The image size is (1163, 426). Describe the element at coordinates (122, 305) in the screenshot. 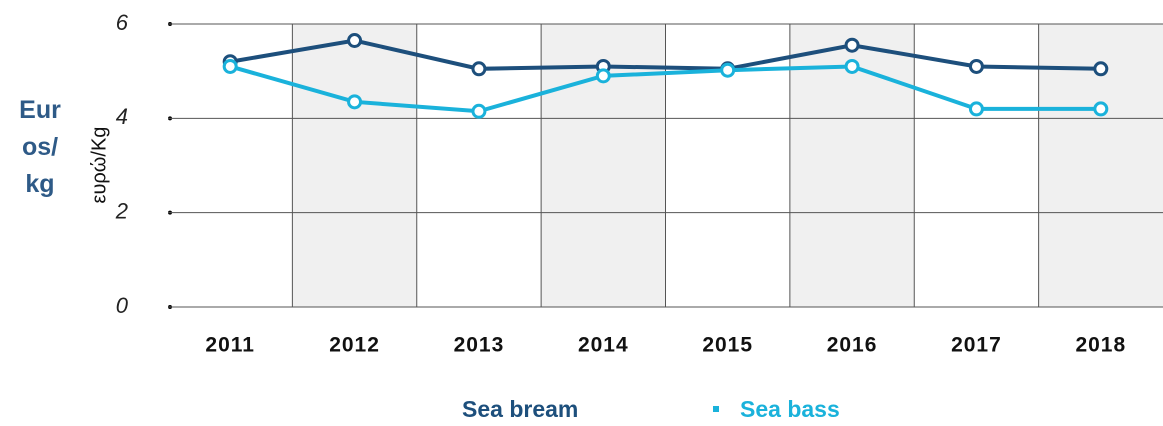

I see `y-tick-label: 0` at that location.